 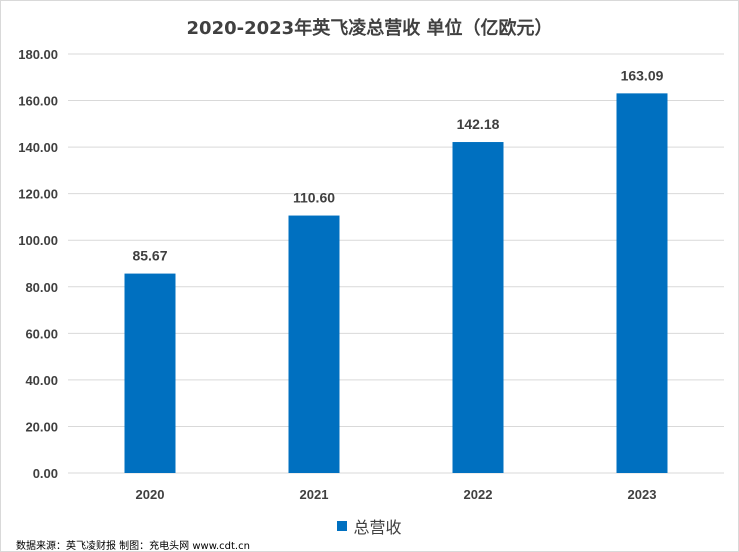 I want to click on data-label: 85.67, so click(x=149, y=256).